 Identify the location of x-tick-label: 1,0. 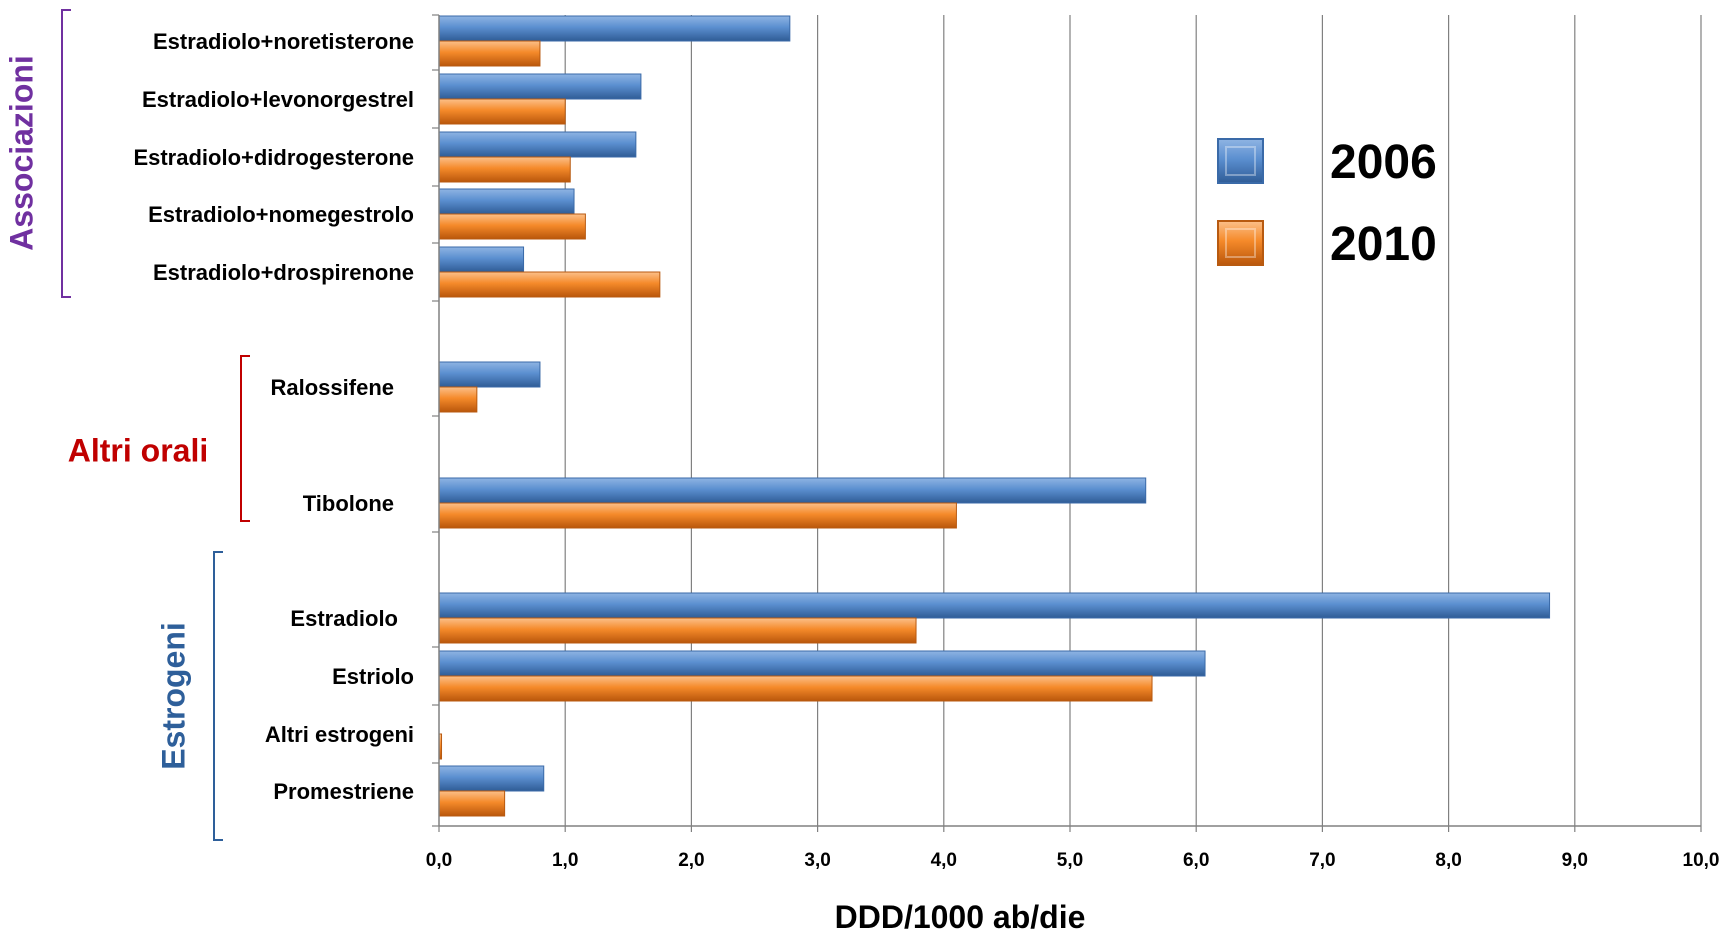
(565, 860).